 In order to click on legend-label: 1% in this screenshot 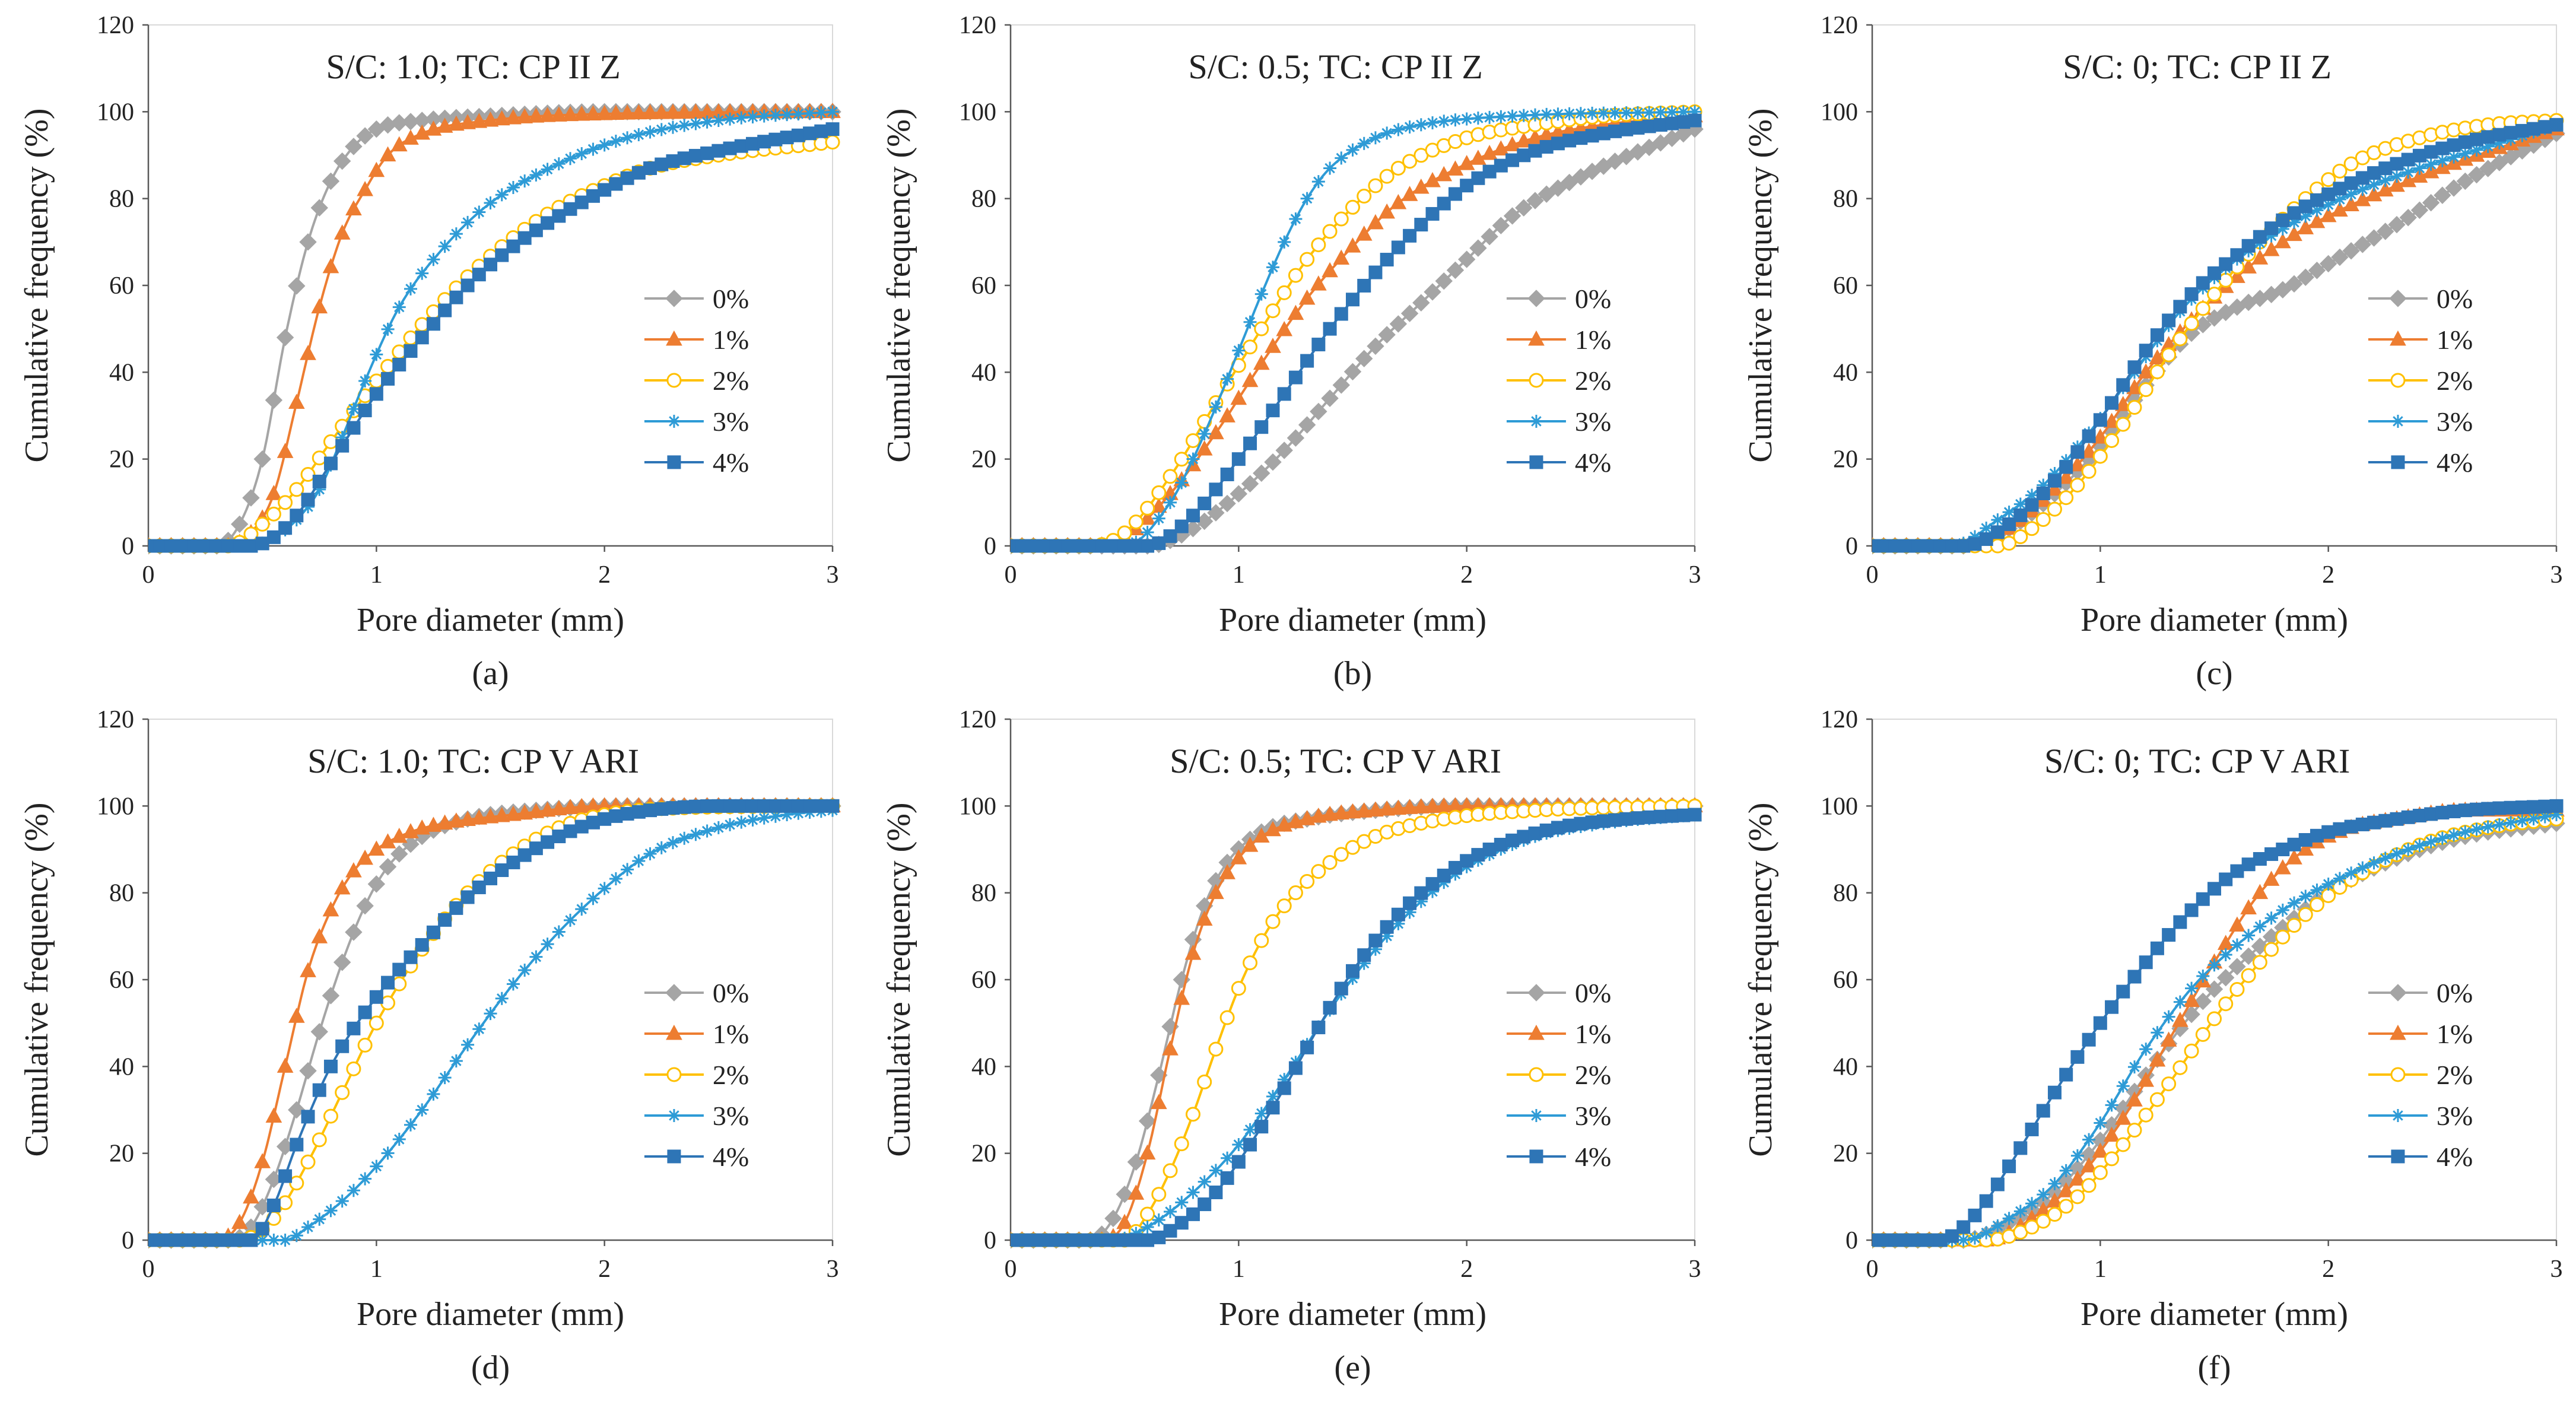, I will do `click(1593, 340)`.